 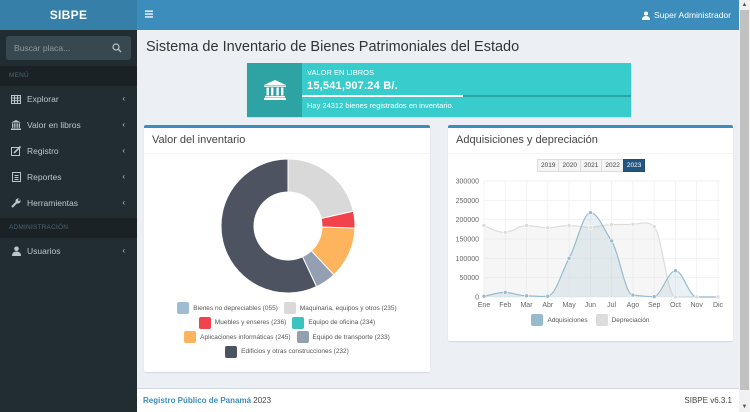 What do you see at coordinates (696, 305) in the screenshot?
I see `svg-text: Nov` at bounding box center [696, 305].